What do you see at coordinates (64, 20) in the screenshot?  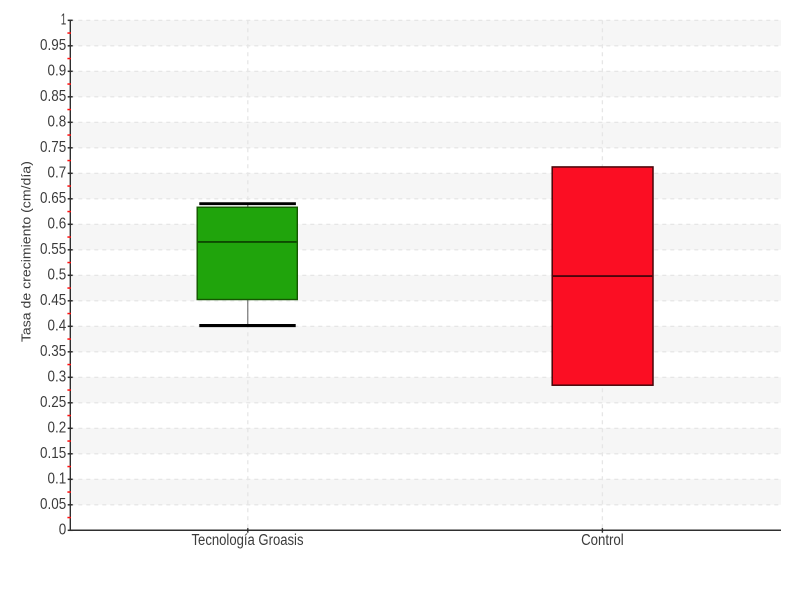 I see `svg-text: 1` at bounding box center [64, 20].